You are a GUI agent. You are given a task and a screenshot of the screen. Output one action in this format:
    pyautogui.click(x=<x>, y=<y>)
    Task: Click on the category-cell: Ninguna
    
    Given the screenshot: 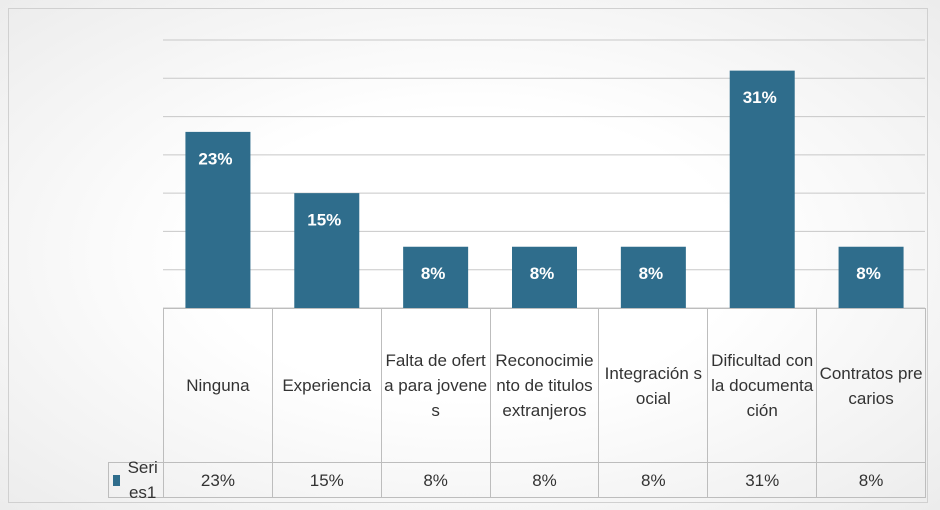 What is the action you would take?
    pyautogui.click(x=218, y=385)
    